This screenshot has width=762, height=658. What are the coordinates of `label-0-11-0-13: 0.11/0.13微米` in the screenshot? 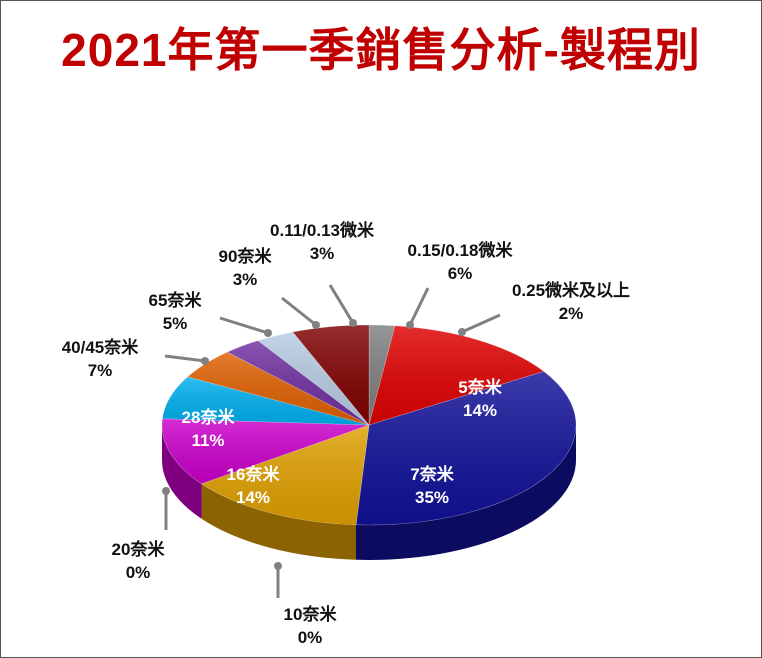 It's located at (322, 230).